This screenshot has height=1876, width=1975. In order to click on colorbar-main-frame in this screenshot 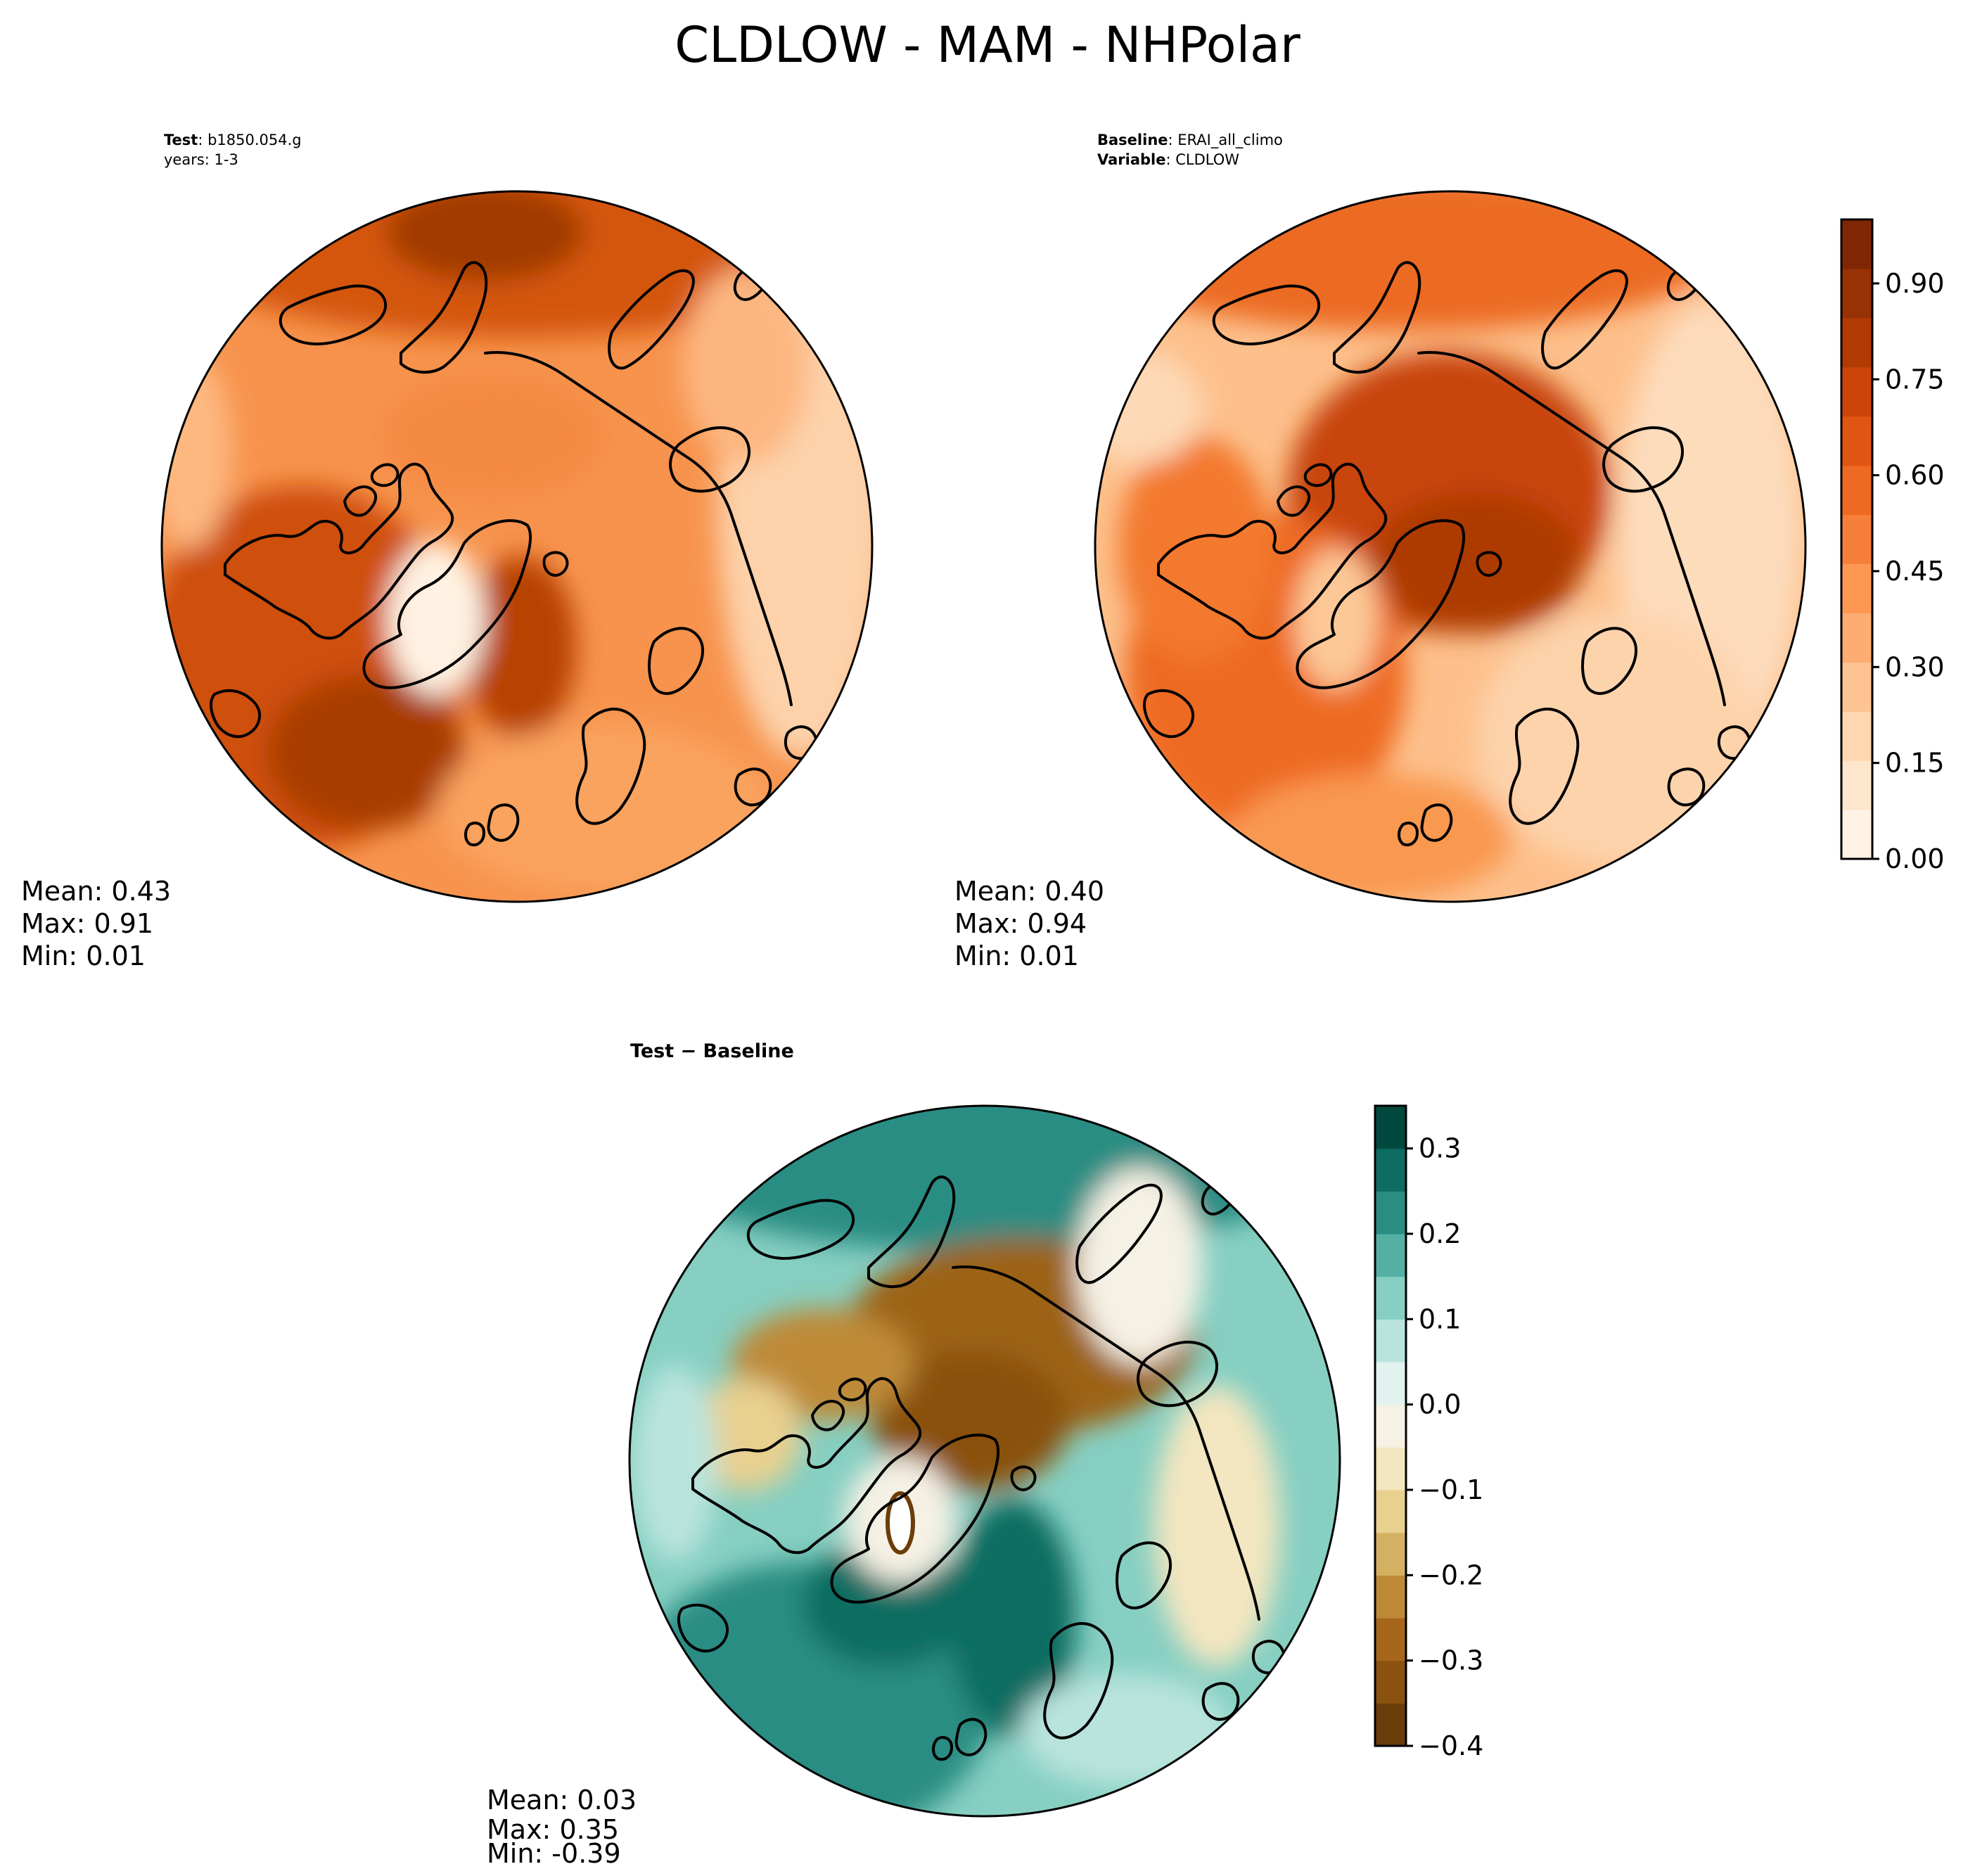, I will do `click(1857, 539)`.